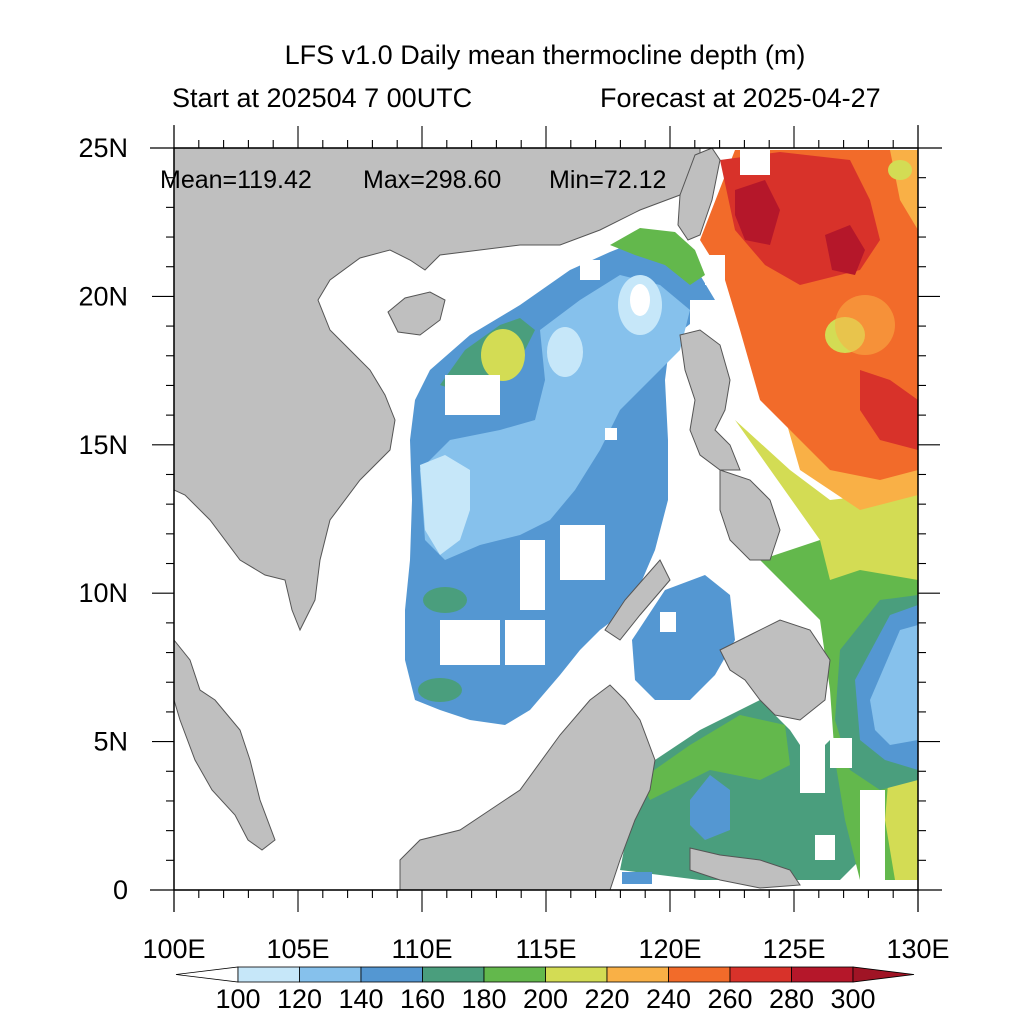  What do you see at coordinates (432, 180) in the screenshot?
I see `max-stat: Max=298.60` at bounding box center [432, 180].